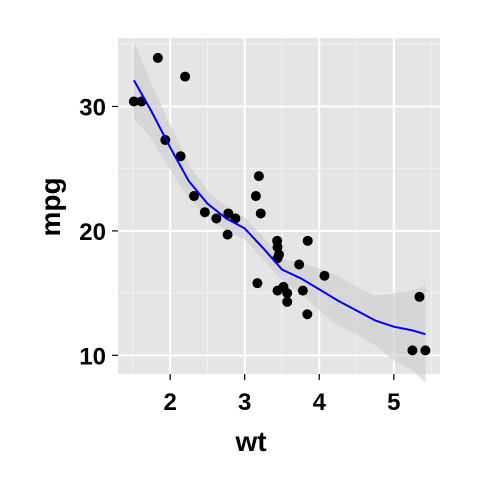 The height and width of the screenshot is (485, 480). Describe the element at coordinates (320, 402) in the screenshot. I see `x-tick-label: 4` at that location.